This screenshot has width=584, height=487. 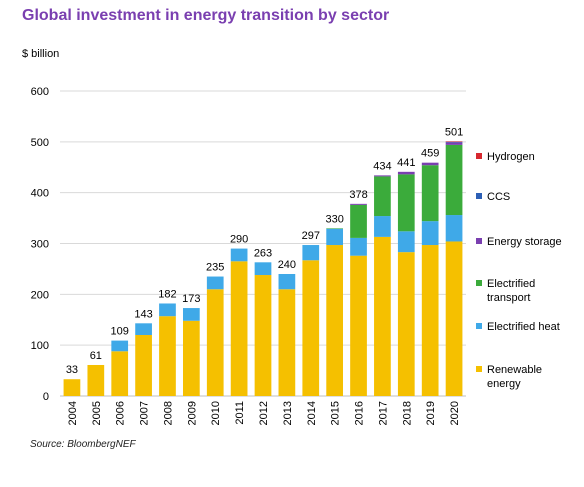 I want to click on bar-energy-storage-2020, so click(x=454, y=143).